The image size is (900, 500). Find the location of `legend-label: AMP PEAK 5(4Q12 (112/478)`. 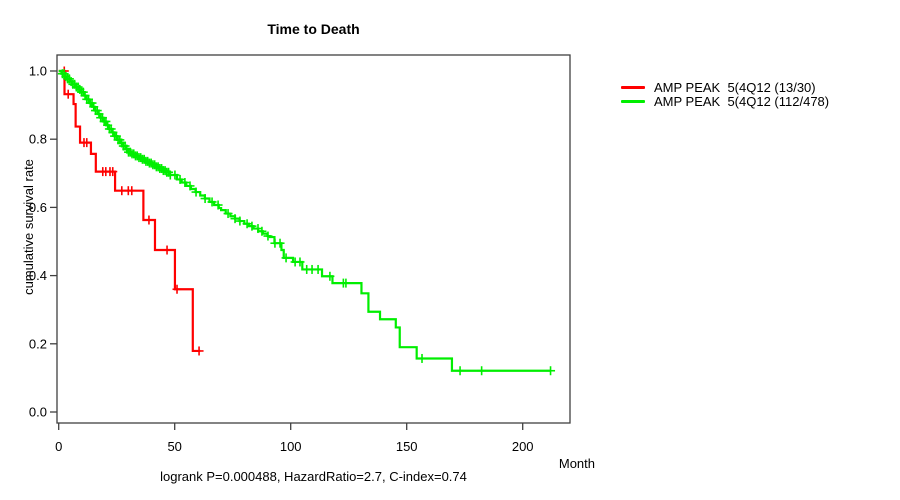

legend-label: AMP PEAK 5(4Q12 (112/478) is located at coordinates (742, 101).